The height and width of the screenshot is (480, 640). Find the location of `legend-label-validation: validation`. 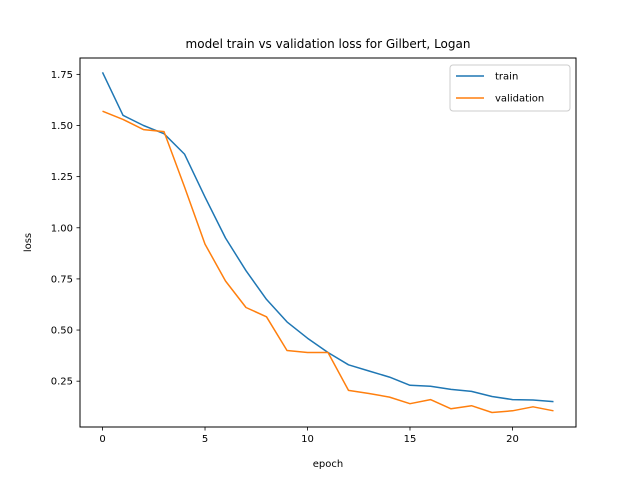

legend-label-validation: validation is located at coordinates (519, 99).